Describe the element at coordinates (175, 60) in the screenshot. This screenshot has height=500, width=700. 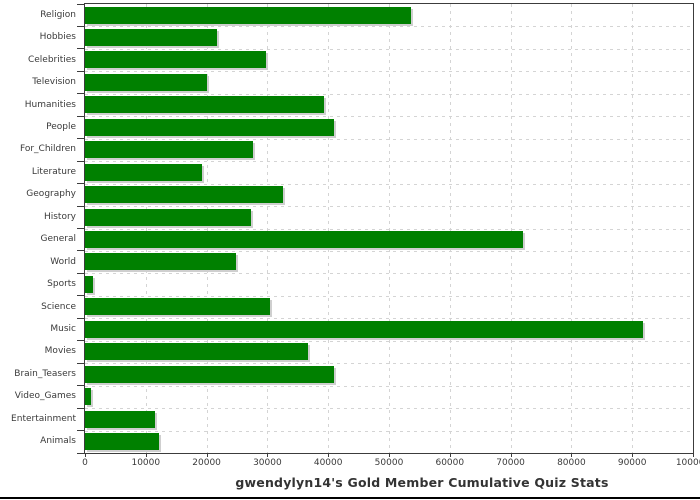
I see `bar-celebrities` at that location.